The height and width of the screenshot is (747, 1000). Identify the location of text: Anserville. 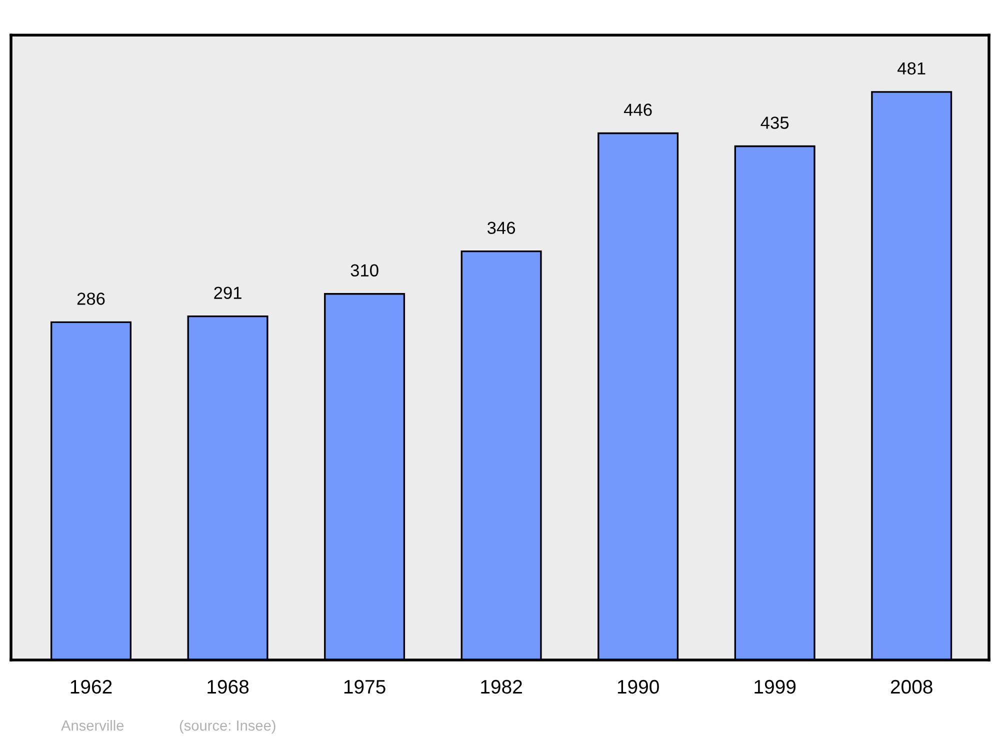
(92, 725).